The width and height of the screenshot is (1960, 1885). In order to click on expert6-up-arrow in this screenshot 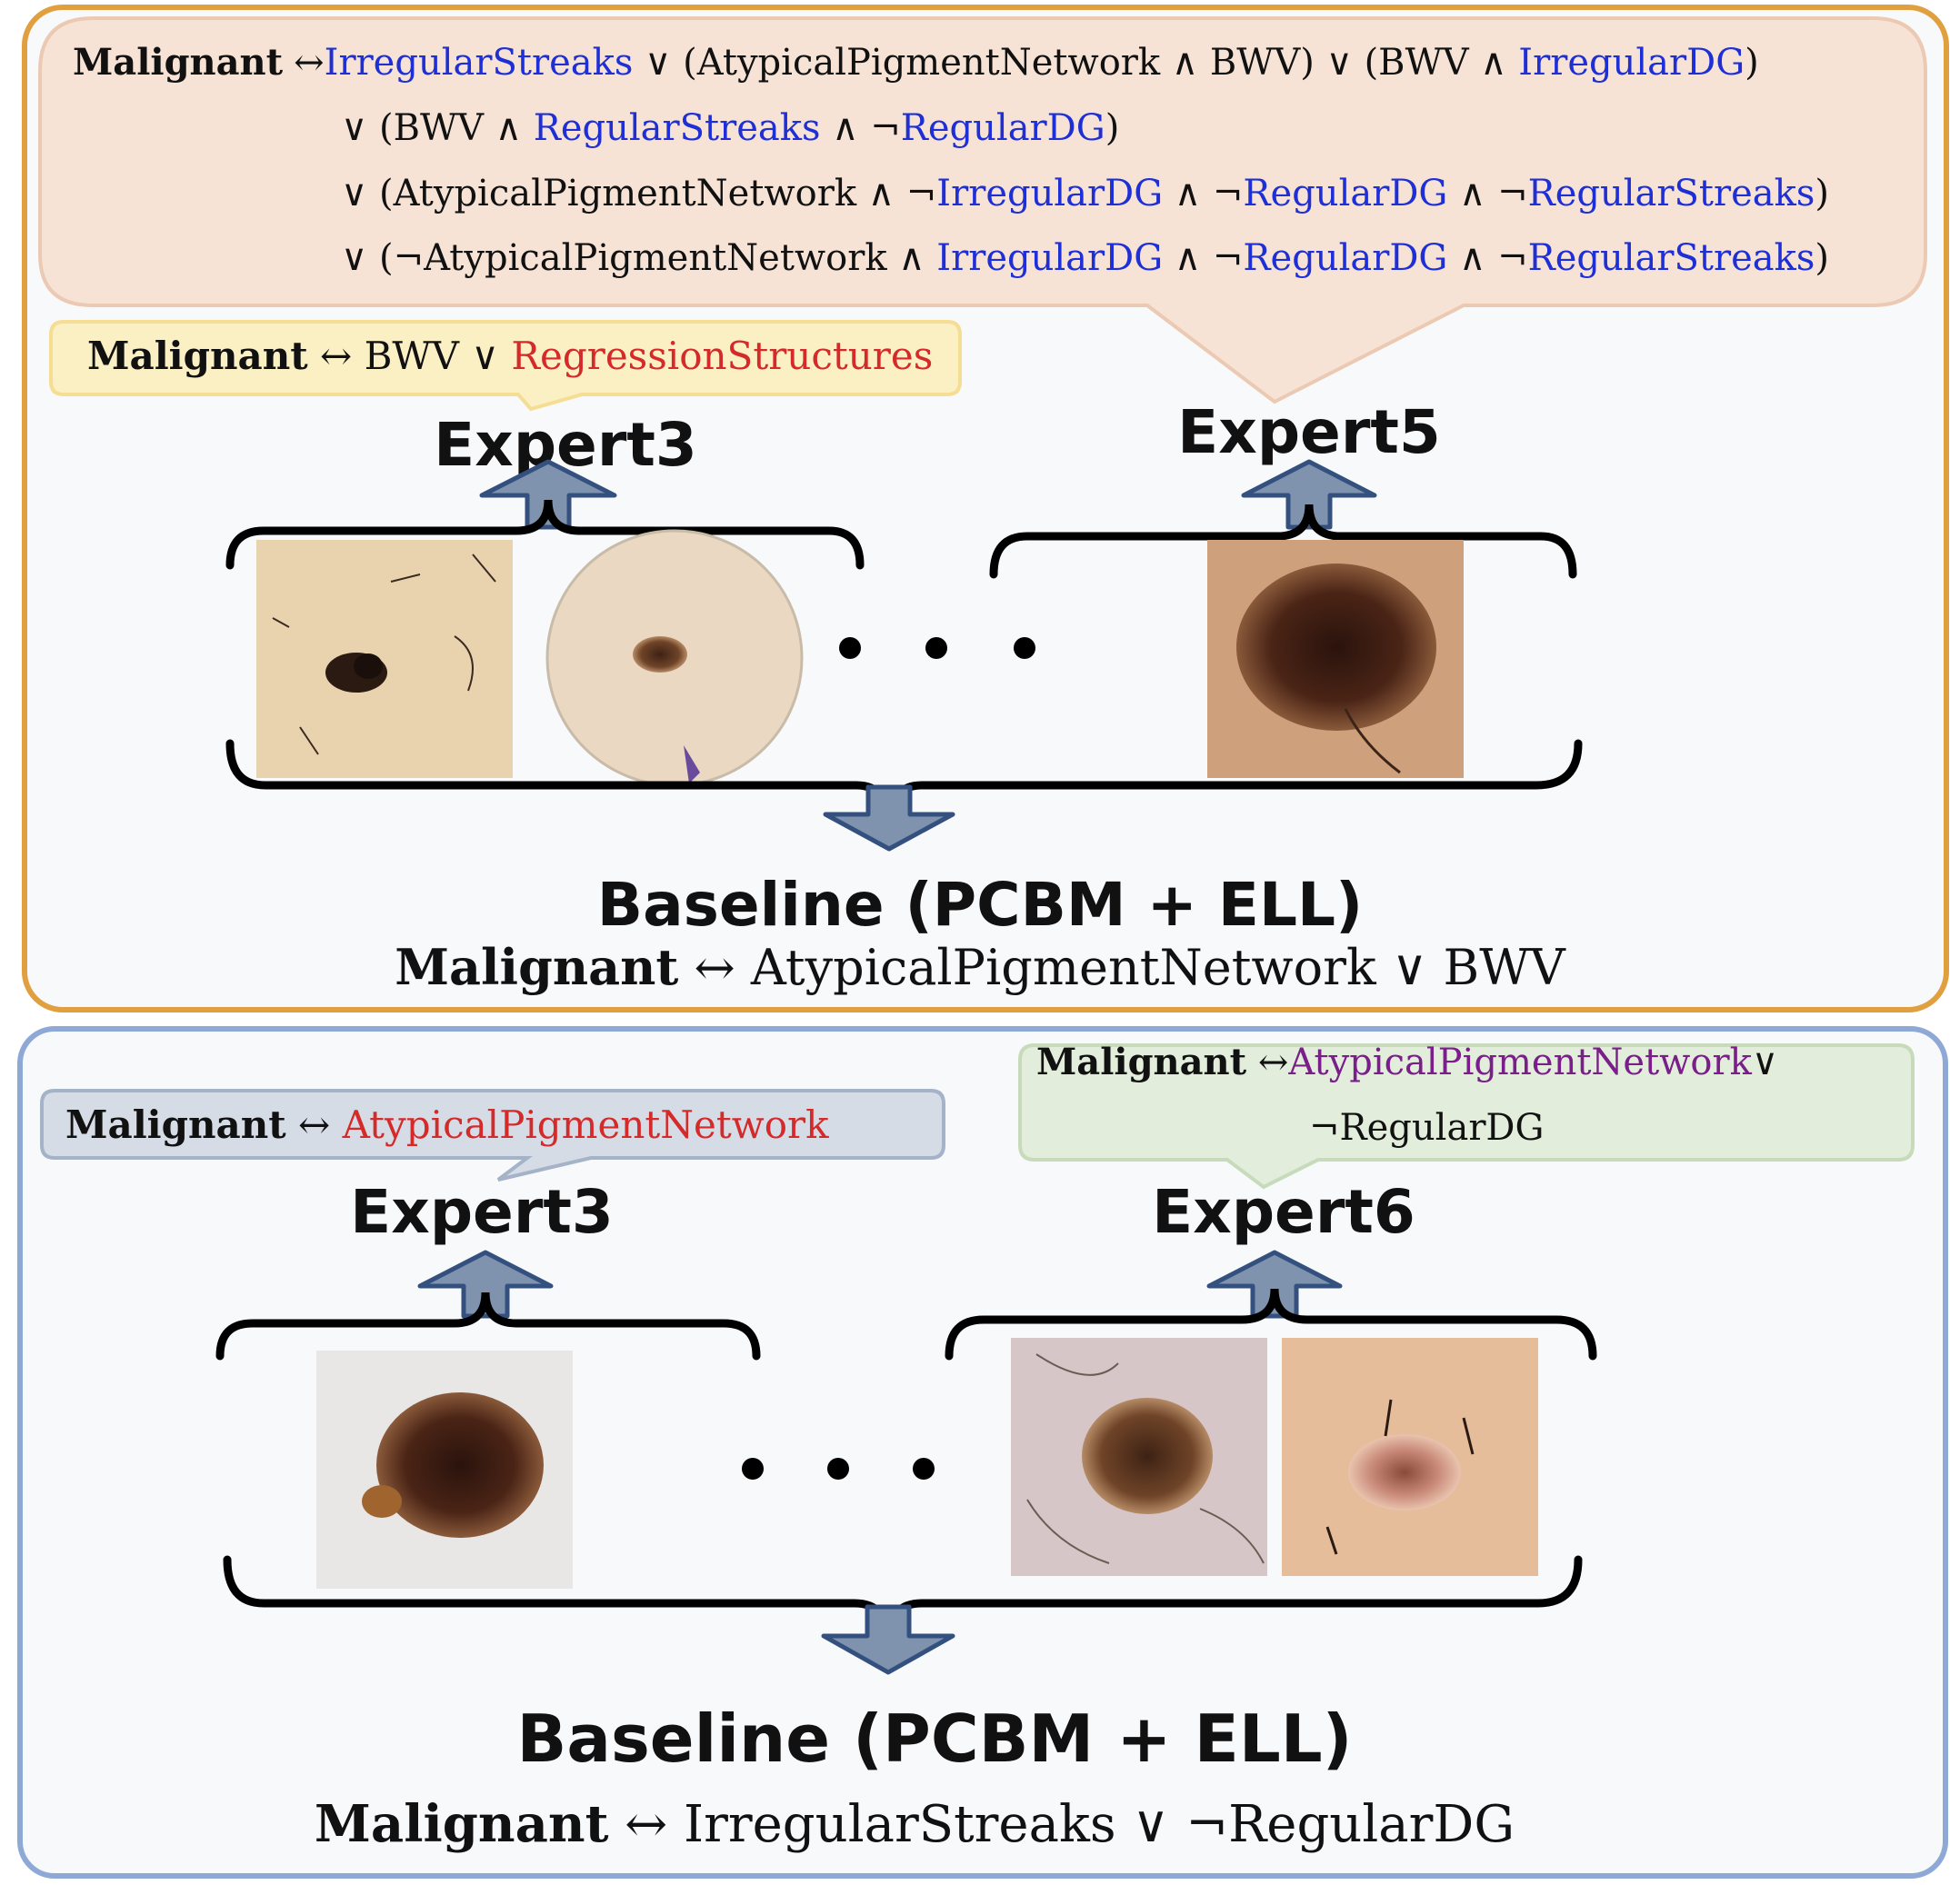, I will do `click(1274, 1284)`.